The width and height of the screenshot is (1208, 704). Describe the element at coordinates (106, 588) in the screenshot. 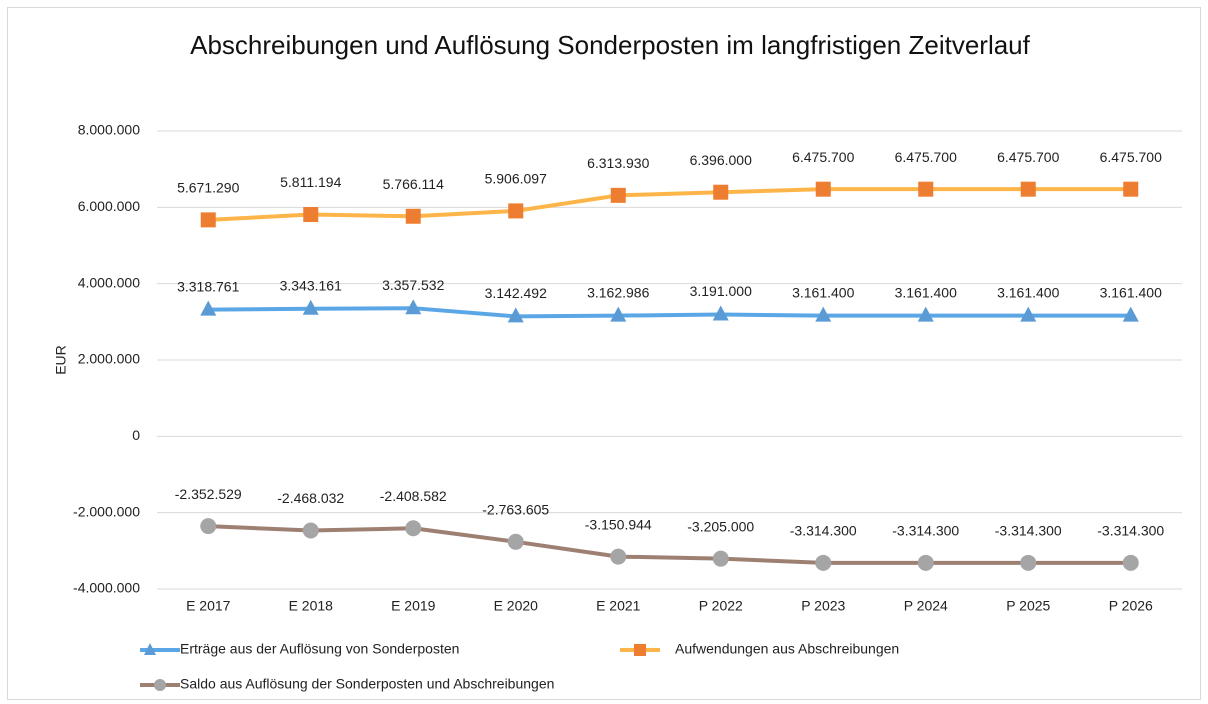

I see `y-tick-label: -4.000.000` at that location.